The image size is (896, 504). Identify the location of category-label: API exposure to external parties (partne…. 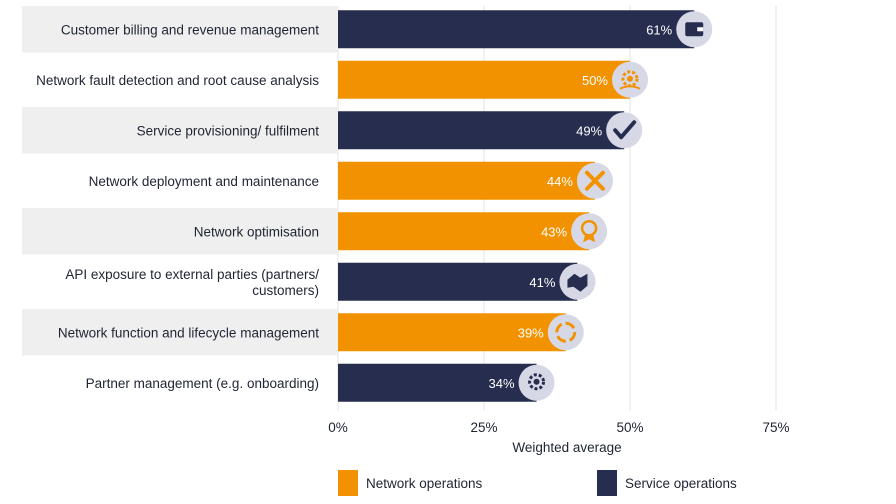
(192, 282).